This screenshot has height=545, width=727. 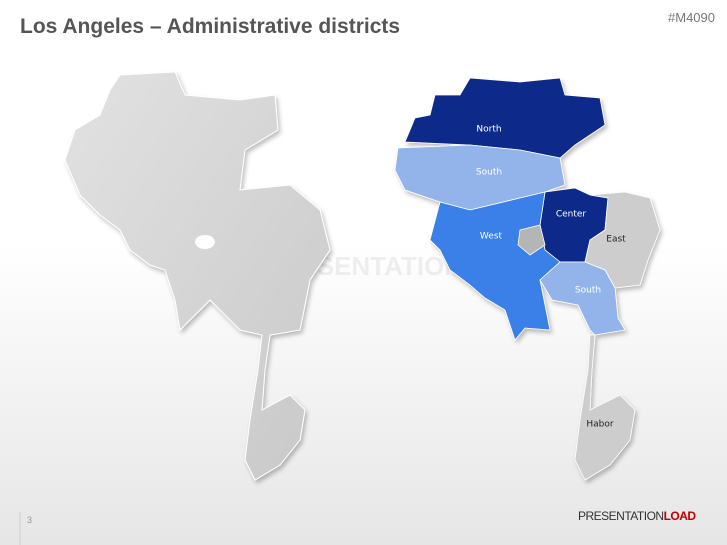 What do you see at coordinates (531, 240) in the screenshot?
I see `district-enclave` at bounding box center [531, 240].